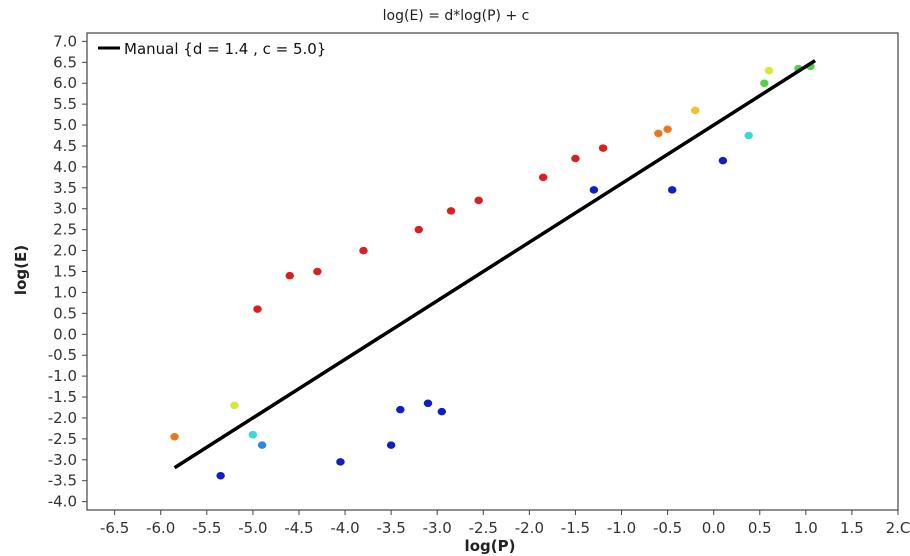  Describe the element at coordinates (390, 528) in the screenshot. I see `x-tick-label: -3.5` at that location.